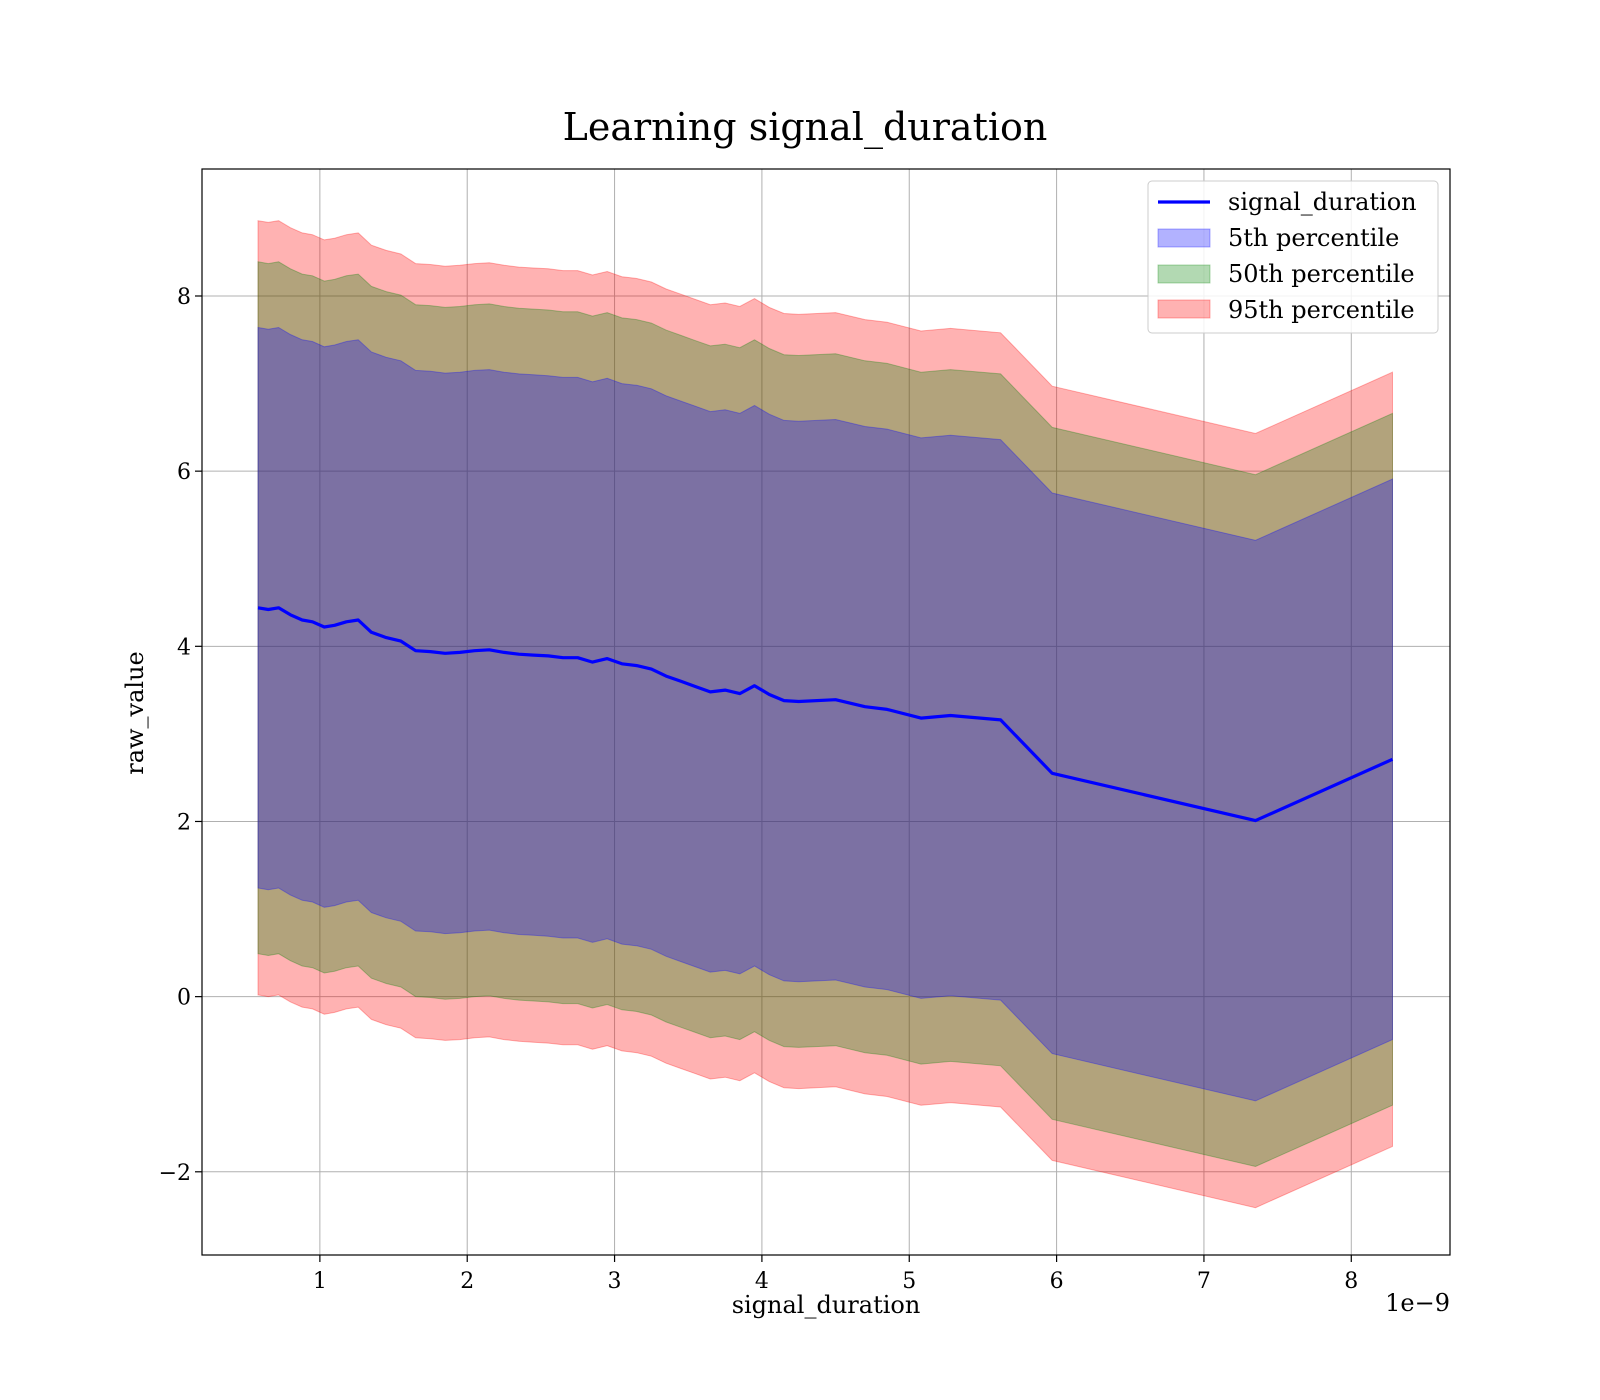  Describe the element at coordinates (826, 1305) in the screenshot. I see `x-axis-label: signal_duration` at that location.